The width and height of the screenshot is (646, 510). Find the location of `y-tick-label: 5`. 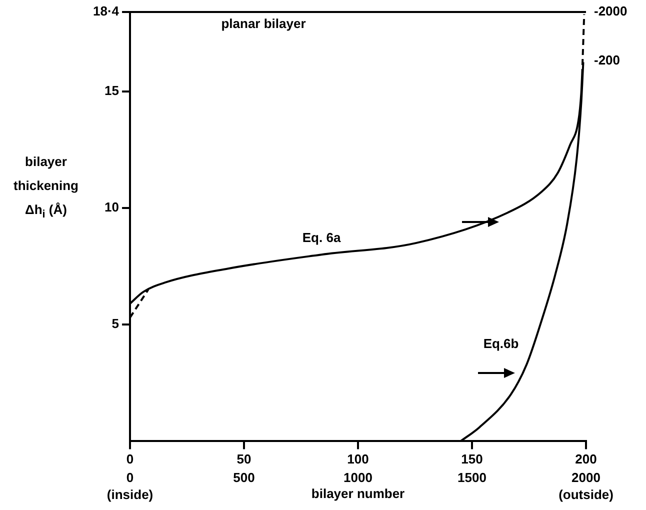

y-tick-label: 5 is located at coordinates (116, 324).